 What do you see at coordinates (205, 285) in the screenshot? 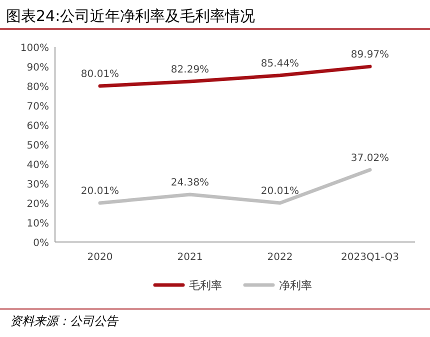
I see `legend-label: 毛利率` at bounding box center [205, 285].